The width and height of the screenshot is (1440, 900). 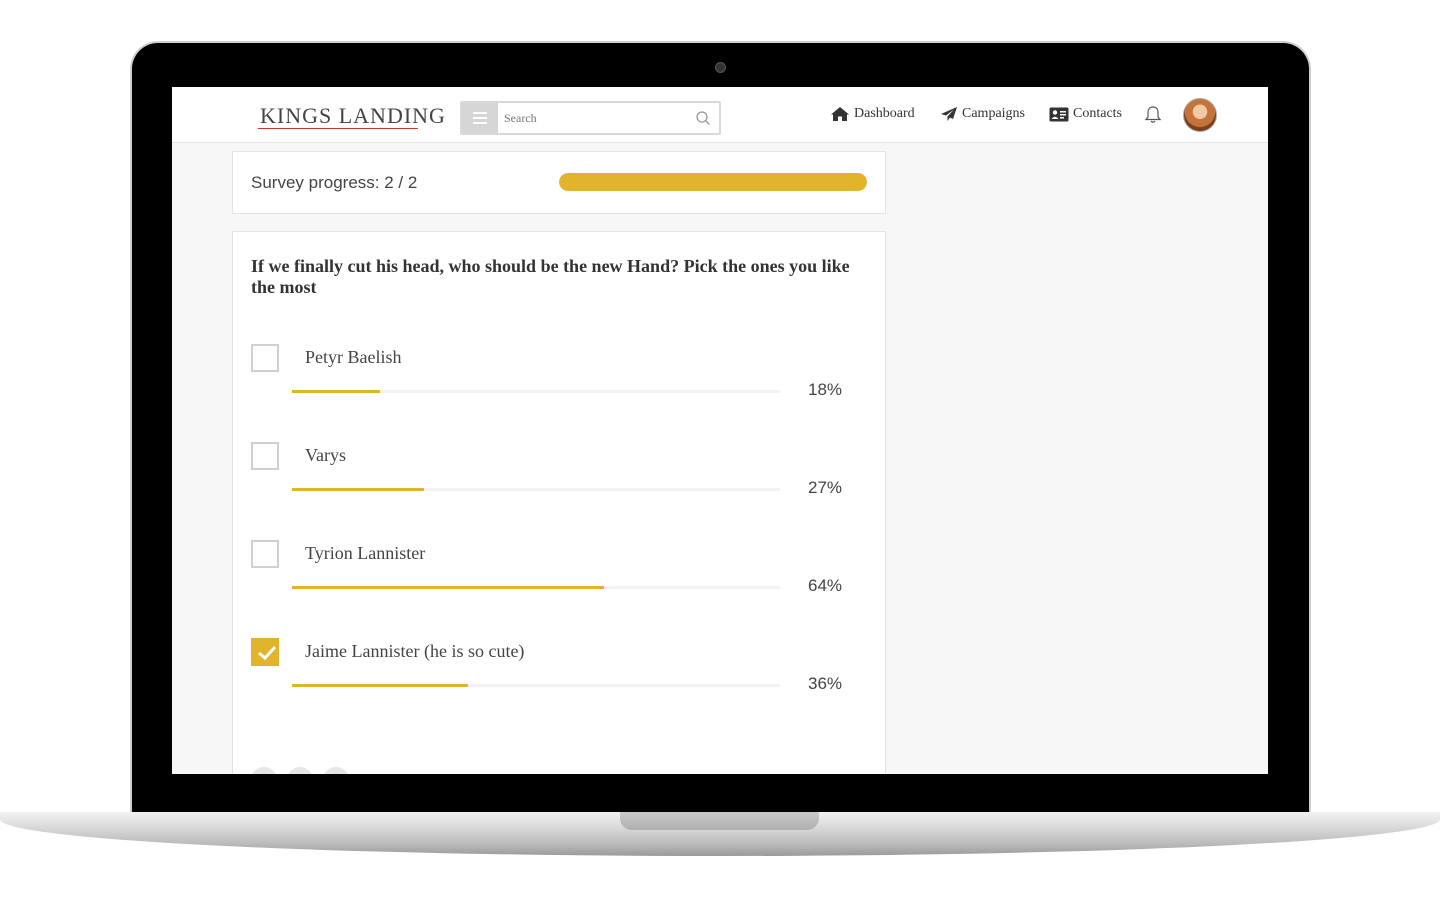 I want to click on camera-dot, so click(x=720, y=67).